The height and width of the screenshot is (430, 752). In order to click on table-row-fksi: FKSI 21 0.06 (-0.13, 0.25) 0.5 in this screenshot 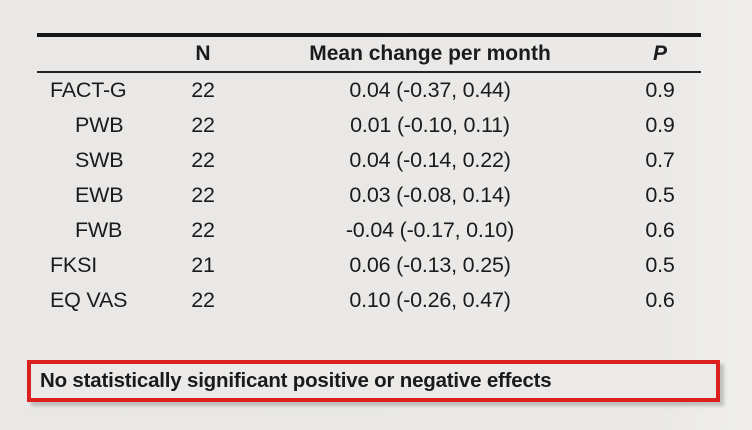, I will do `click(369, 265)`.